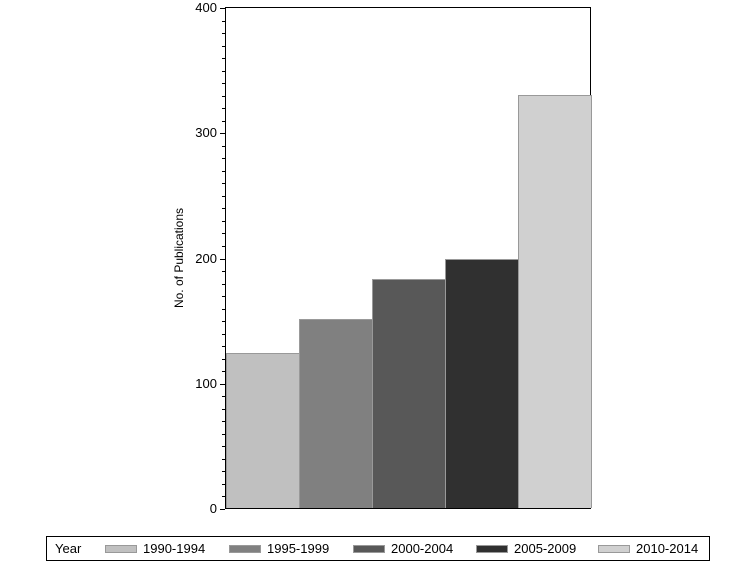  What do you see at coordinates (422, 548) in the screenshot?
I see `legend-label: 2000-2004` at bounding box center [422, 548].